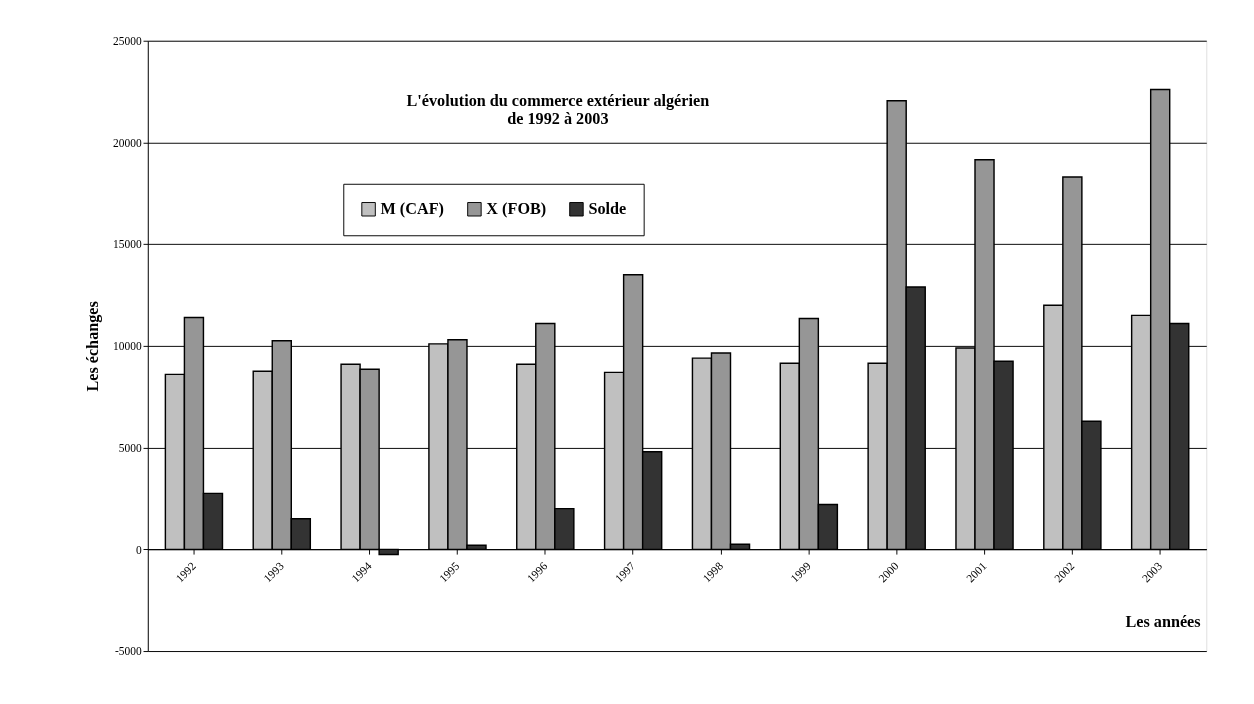  Describe the element at coordinates (607, 209) in the screenshot. I see `legend-label: Solde` at that location.